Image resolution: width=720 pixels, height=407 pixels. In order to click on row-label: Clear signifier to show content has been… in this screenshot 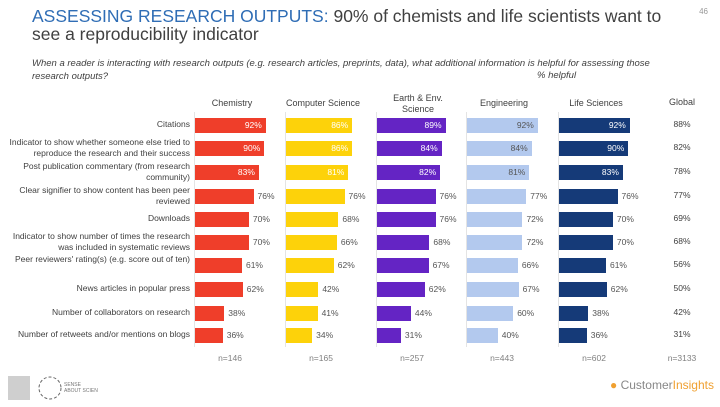, I will do `click(104, 195)`.